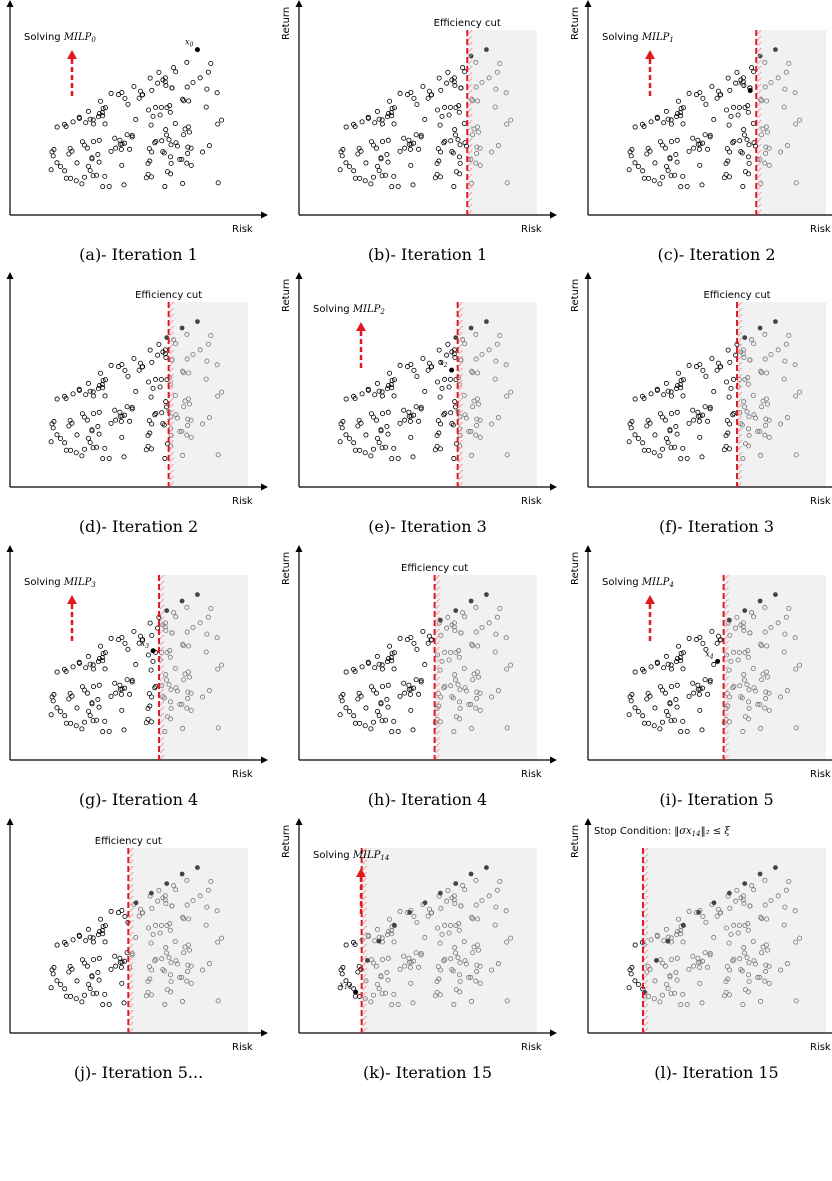 The width and height of the screenshot is (832, 1181). I want to click on panel-caption: (e)- Iteration 3, so click(427, 526).